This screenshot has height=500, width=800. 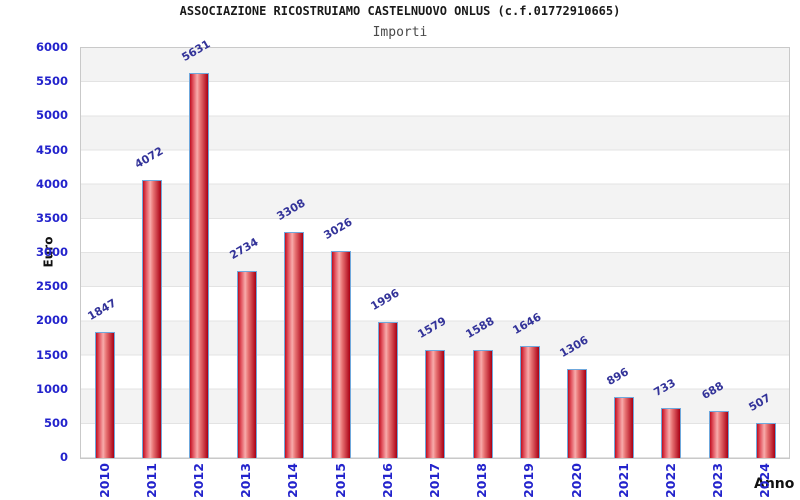 I want to click on x-tick-label: 2017, so click(x=434, y=480).